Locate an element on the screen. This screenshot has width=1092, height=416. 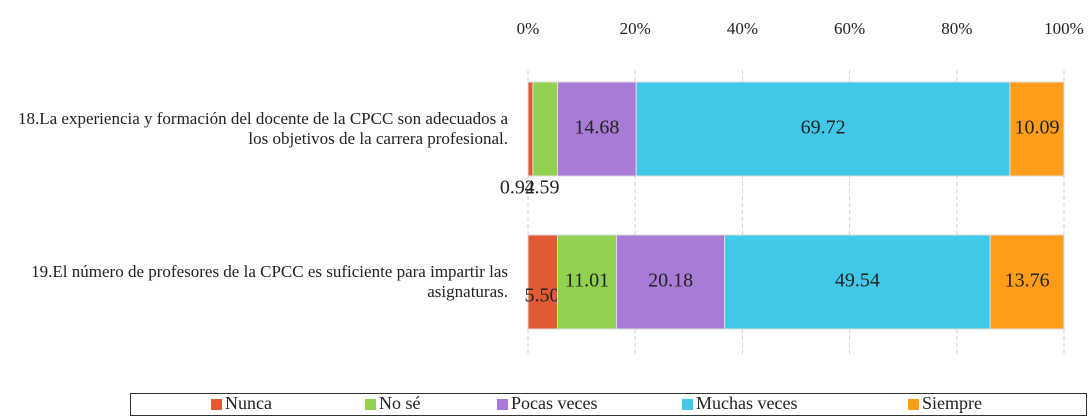
data-label: 4.59 is located at coordinates (542, 188).